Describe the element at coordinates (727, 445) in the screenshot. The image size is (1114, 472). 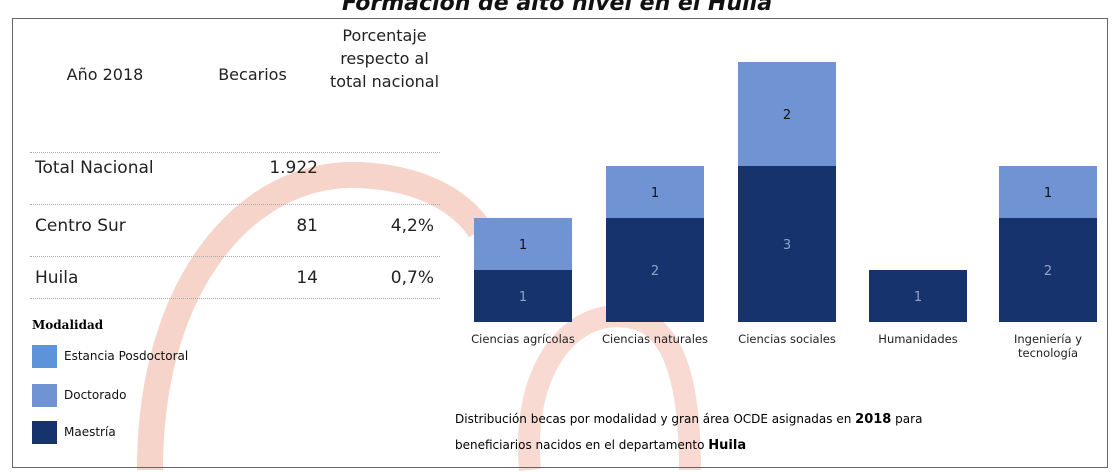
I see `caption-part: Huila` at that location.